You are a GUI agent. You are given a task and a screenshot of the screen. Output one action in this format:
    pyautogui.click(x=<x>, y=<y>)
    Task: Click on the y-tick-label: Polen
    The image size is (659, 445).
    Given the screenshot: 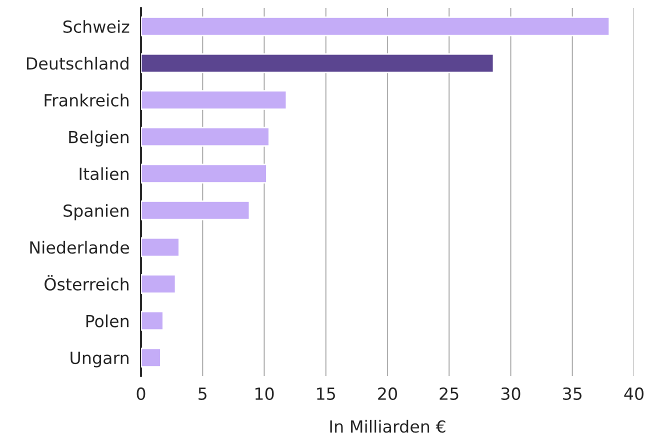 What is the action you would take?
    pyautogui.click(x=107, y=321)
    